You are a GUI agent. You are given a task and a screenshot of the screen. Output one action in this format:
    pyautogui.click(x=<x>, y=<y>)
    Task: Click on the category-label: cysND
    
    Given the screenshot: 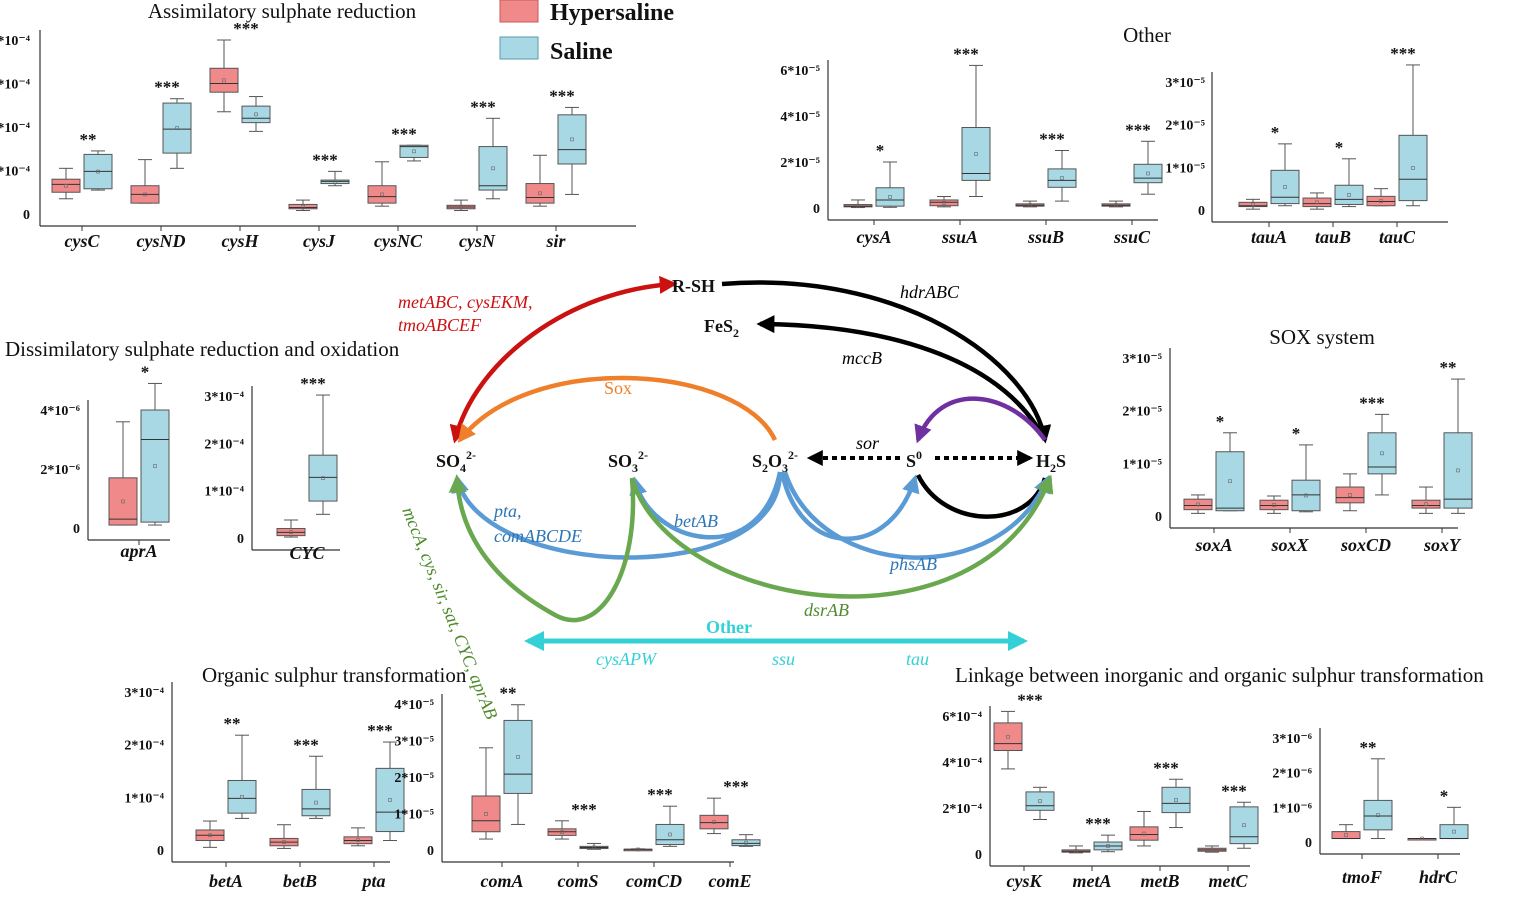 What is the action you would take?
    pyautogui.click(x=161, y=241)
    